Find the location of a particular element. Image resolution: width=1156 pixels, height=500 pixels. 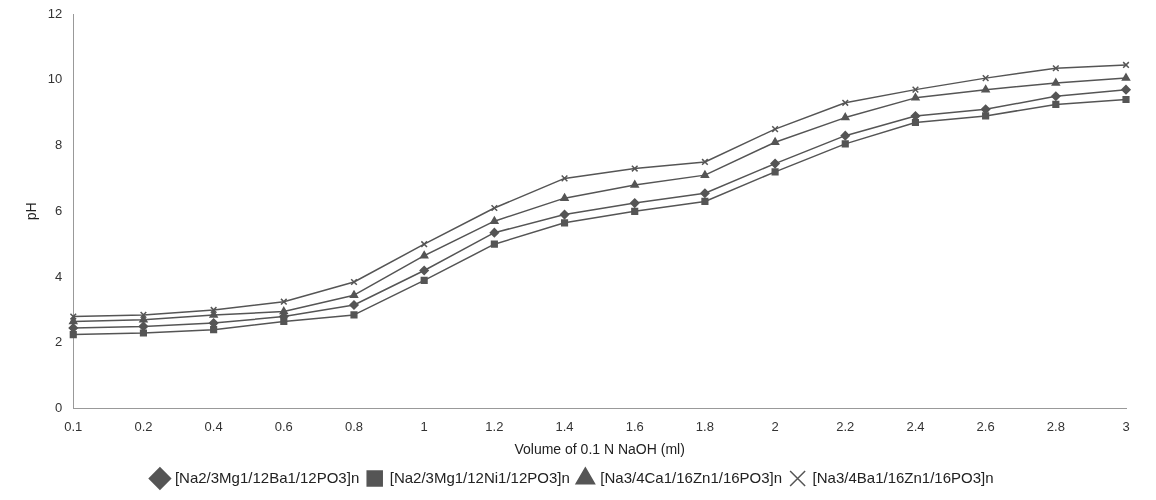

legend-label: [Na2/3Mg1/12Ba1/12PO3]n is located at coordinates (267, 477).